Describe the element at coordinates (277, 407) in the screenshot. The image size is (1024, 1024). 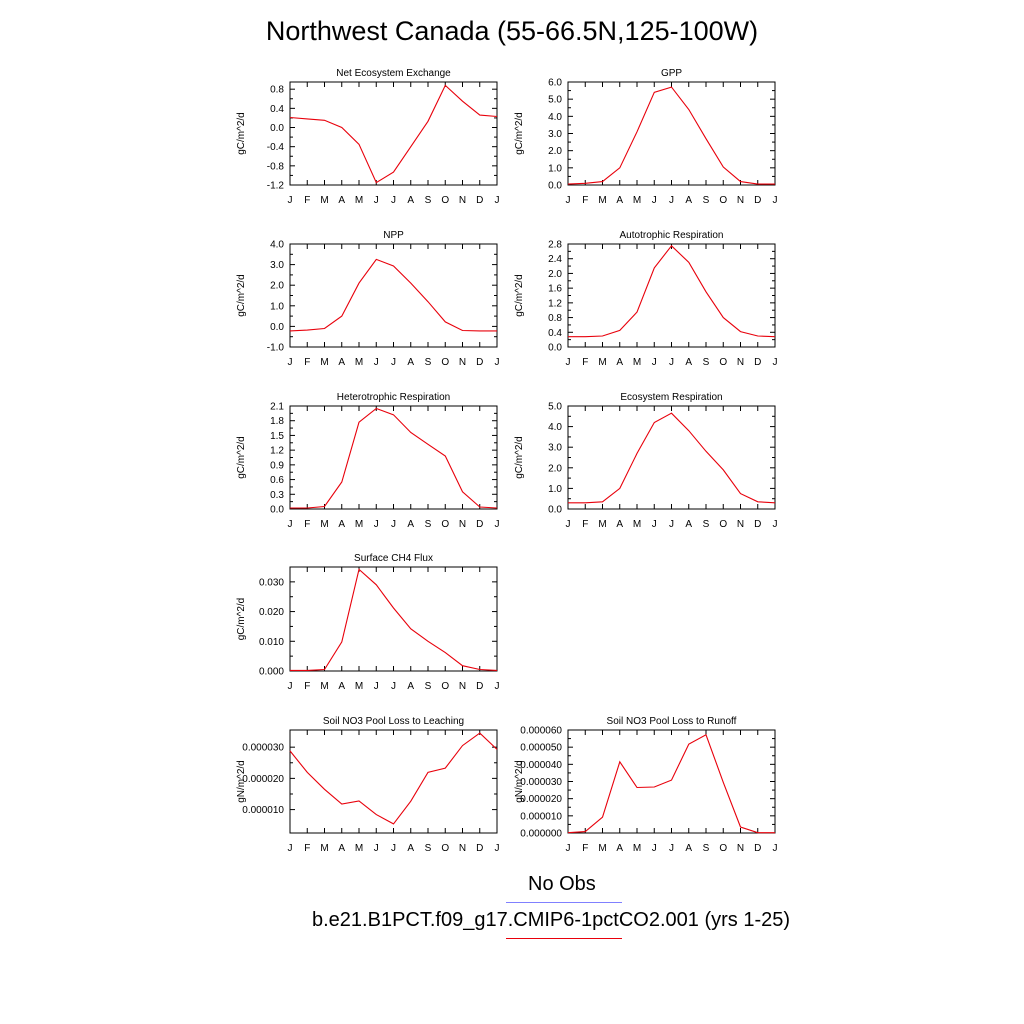
I see `y-tick-label: 2.1` at that location.